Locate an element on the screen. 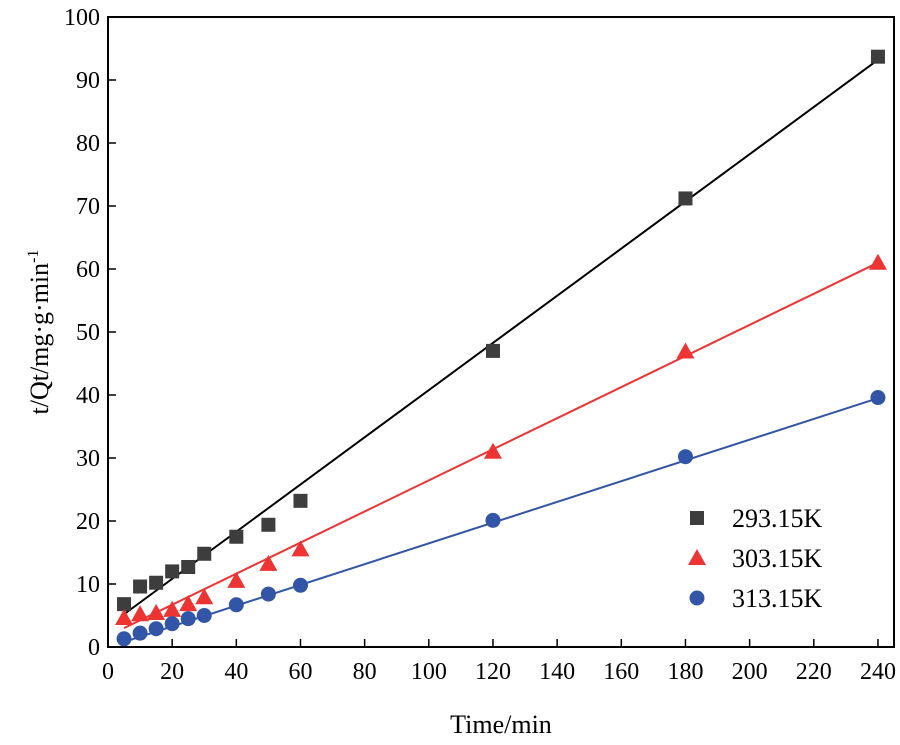  legend: 293.15K 303.15K 313.15K is located at coordinates (755, 558).